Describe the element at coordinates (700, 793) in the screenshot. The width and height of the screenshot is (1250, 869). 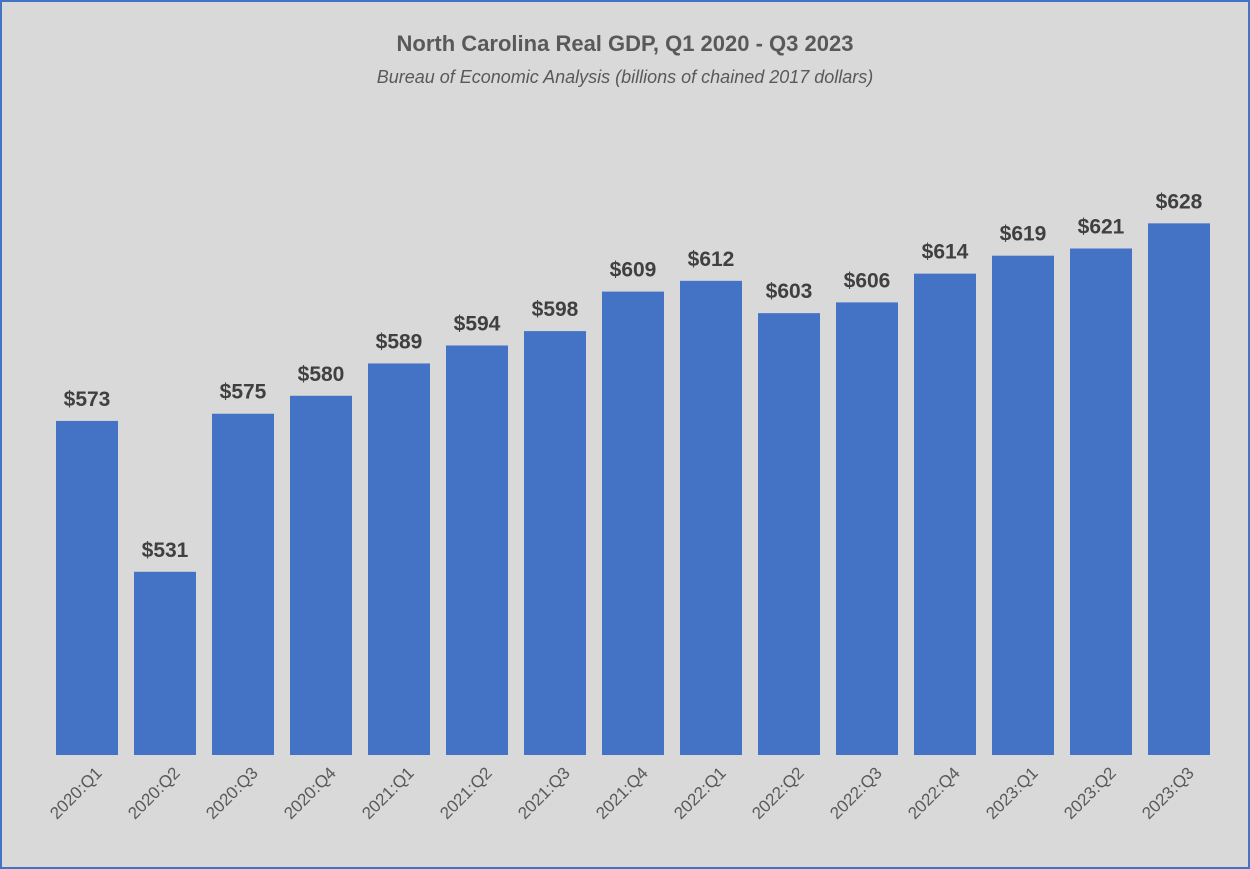
I see `x-tick-label: 2022:Q1` at that location.